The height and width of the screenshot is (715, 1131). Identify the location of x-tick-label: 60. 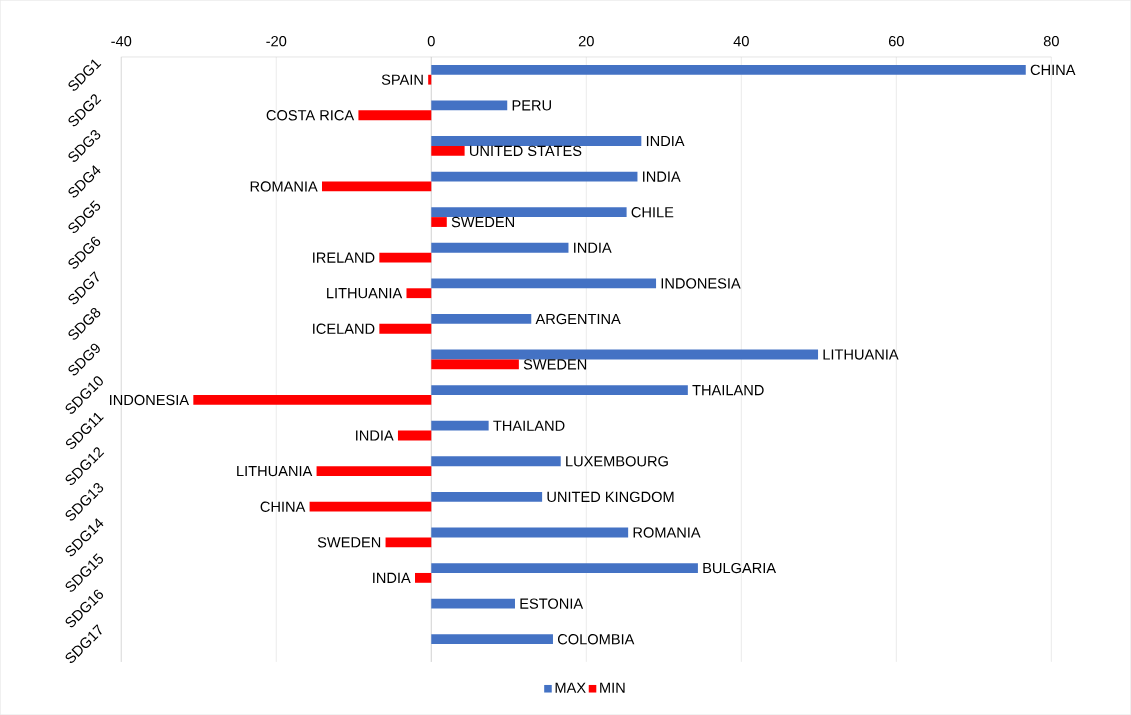
(896, 41).